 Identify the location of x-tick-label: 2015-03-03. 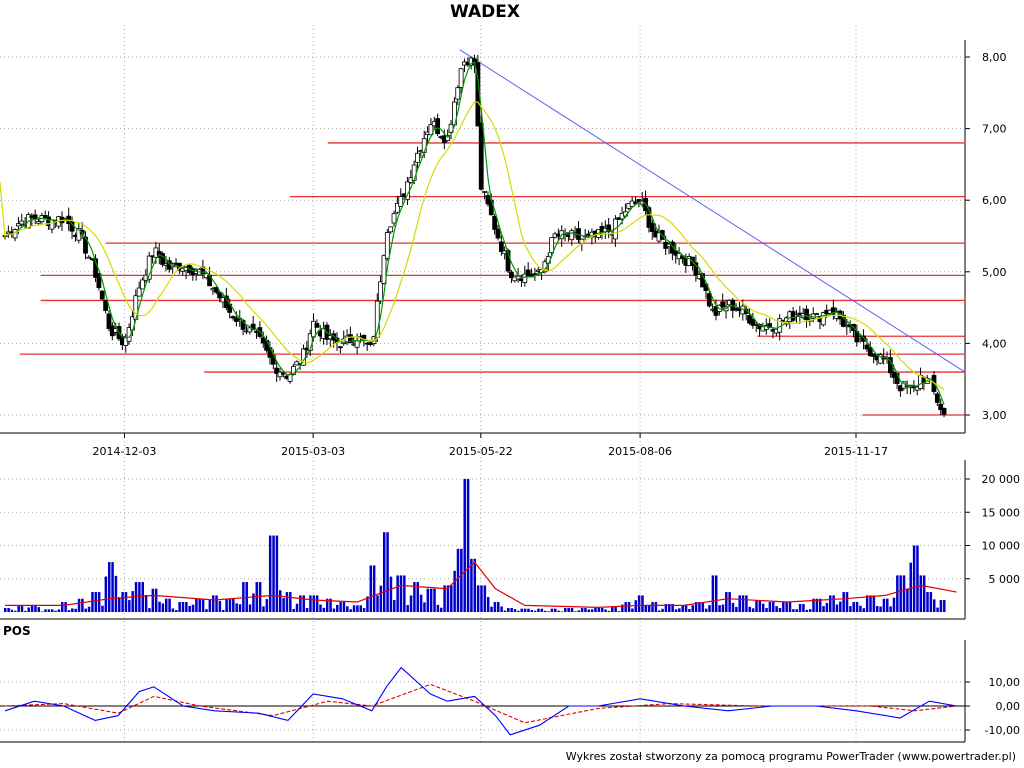
(313, 451).